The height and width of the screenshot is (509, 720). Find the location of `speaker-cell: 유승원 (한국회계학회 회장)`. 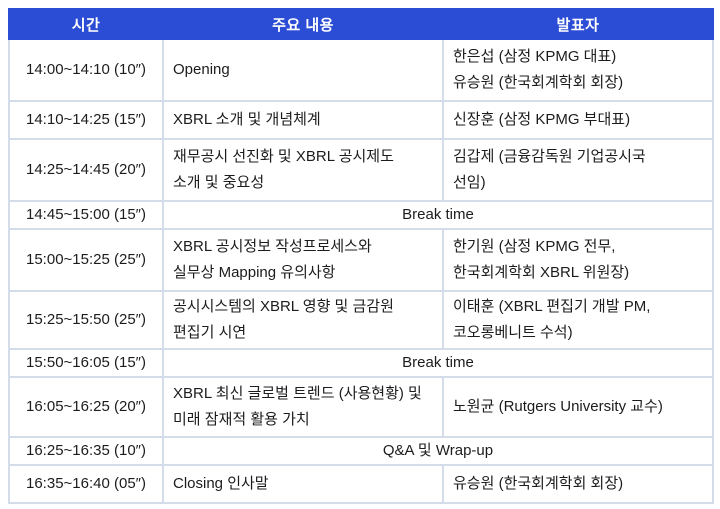

speaker-cell: 유승원 (한국회계학회 회장) is located at coordinates (578, 483).